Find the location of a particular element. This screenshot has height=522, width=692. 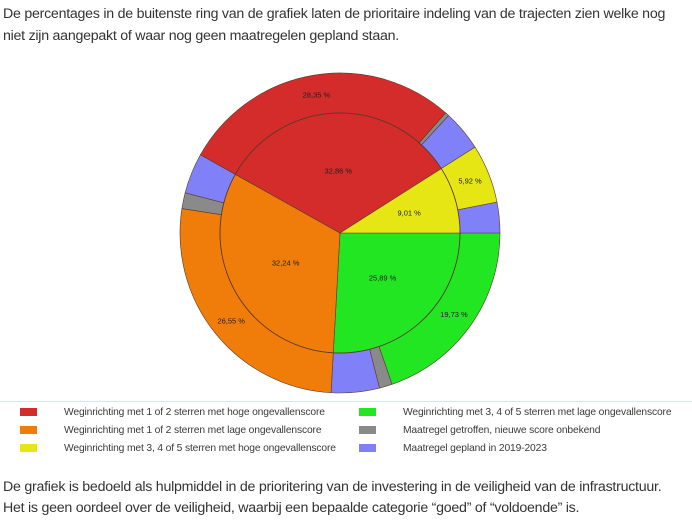

legend-swatch-grey is located at coordinates (367, 430).